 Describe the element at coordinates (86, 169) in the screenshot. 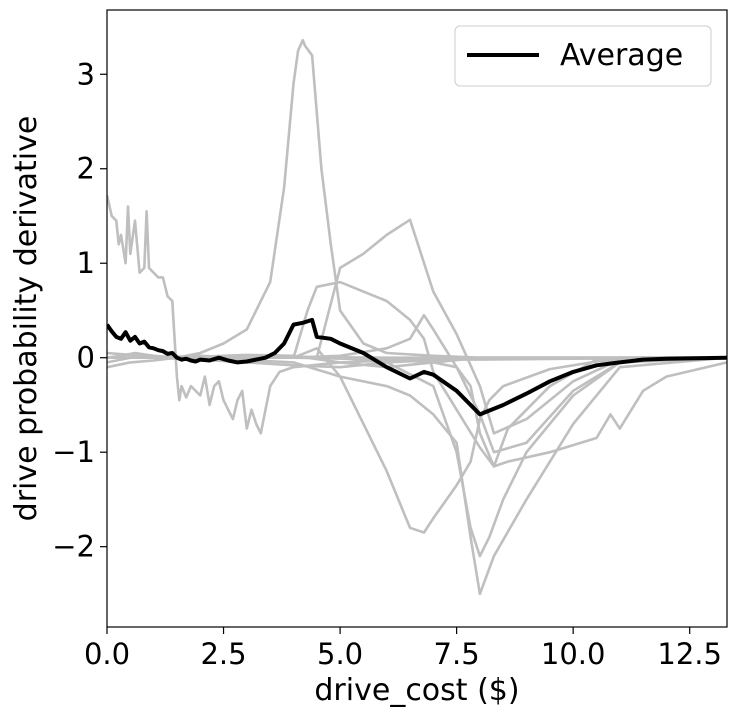

I see `y-tick-label: 2` at that location.